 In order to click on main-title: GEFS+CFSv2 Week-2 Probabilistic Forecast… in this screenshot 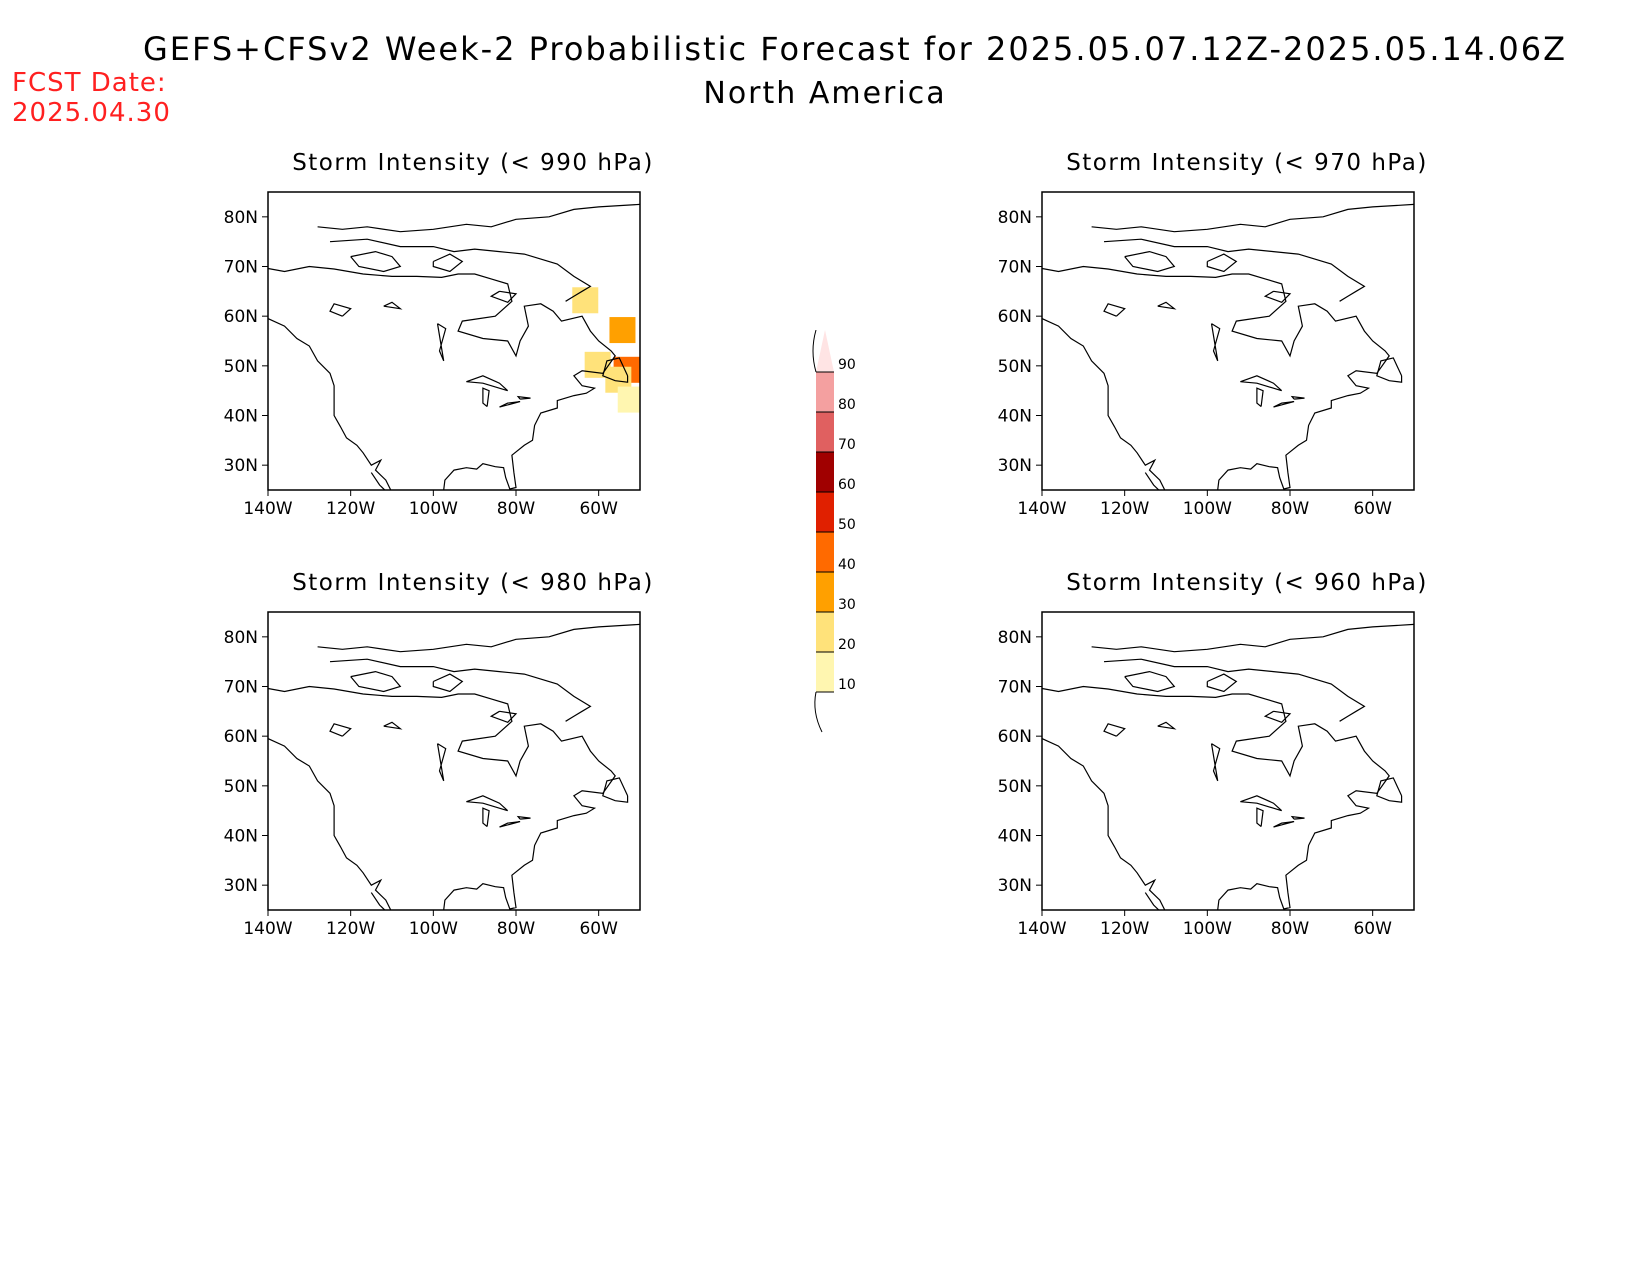, I will do `click(855, 49)`.